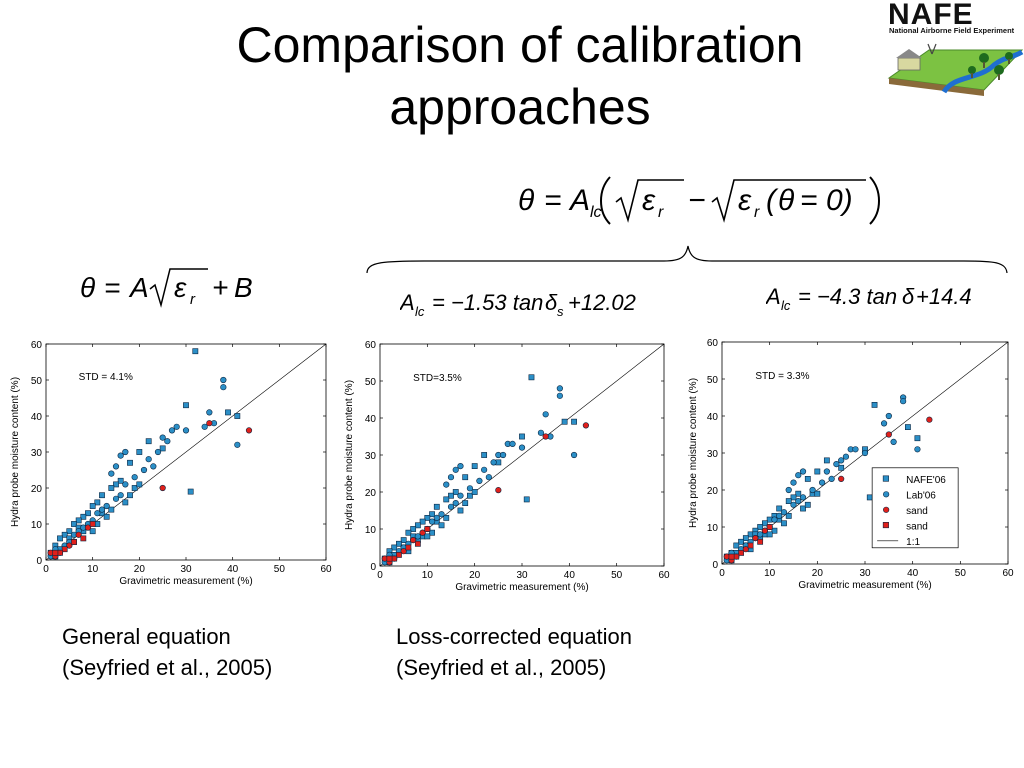 This screenshot has height=768, width=1024. What do you see at coordinates (602, 302) in the screenshot?
I see `svg-text: +12.02` at bounding box center [602, 302].